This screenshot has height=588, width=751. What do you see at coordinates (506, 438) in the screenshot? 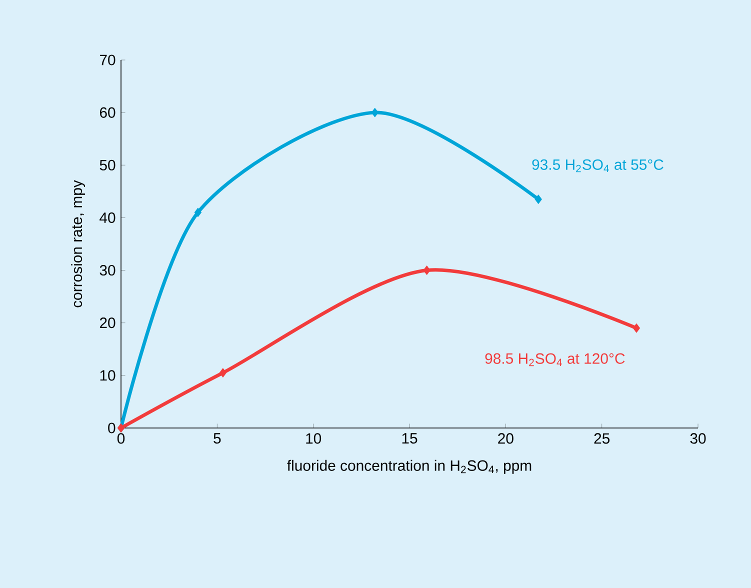
I see `x-tick-label: 20` at bounding box center [506, 438].